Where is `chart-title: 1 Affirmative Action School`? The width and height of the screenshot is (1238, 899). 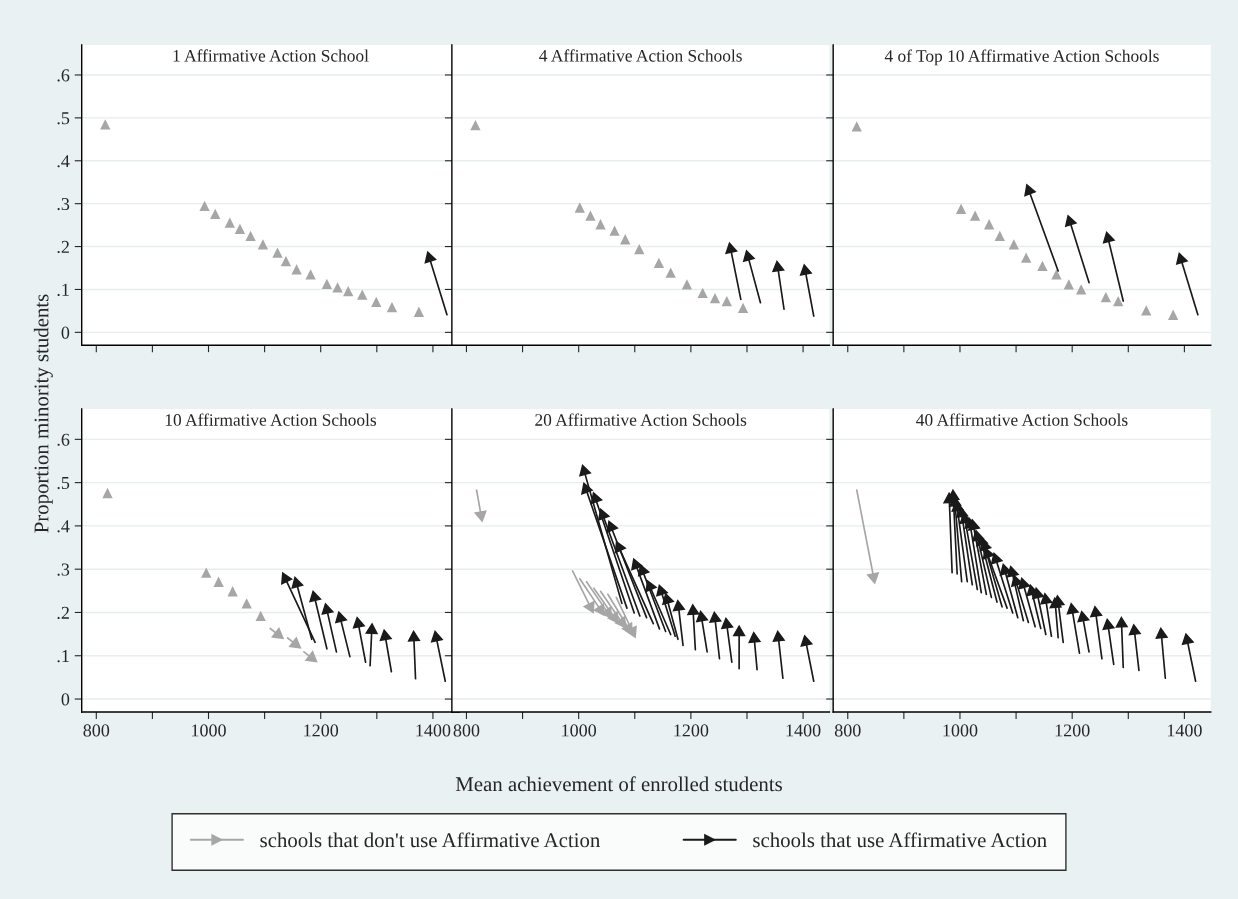 chart-title: 1 Affirmative Action School is located at coordinates (271, 55).